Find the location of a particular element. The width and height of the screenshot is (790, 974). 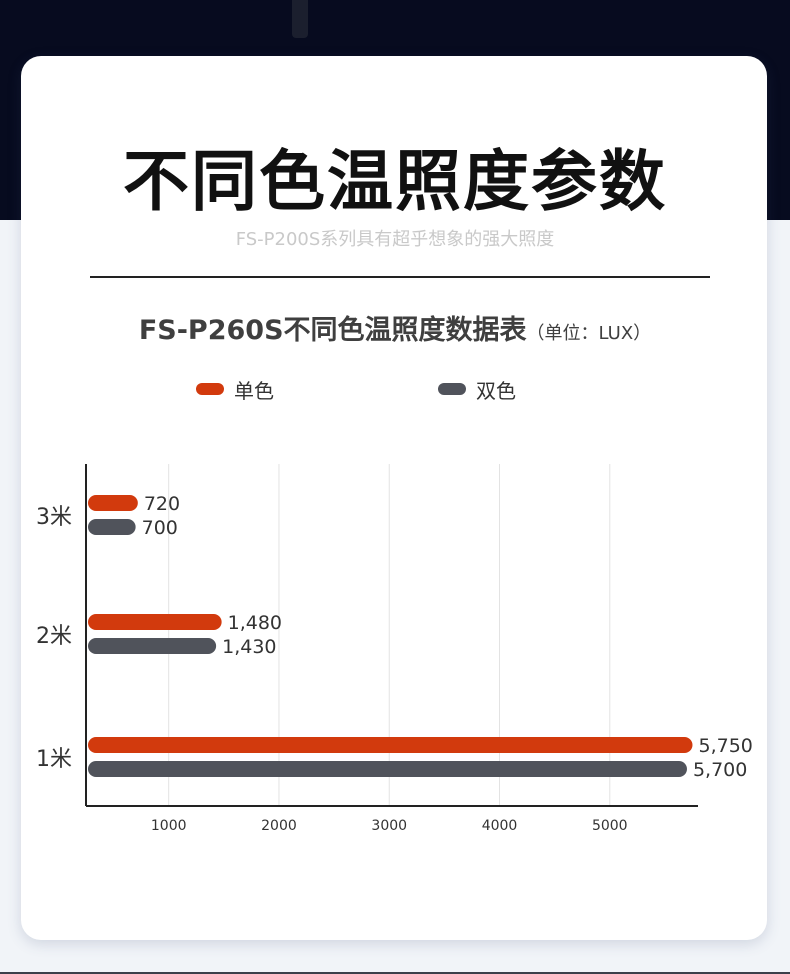

x-tick-label: 4000 is located at coordinates (500, 826).